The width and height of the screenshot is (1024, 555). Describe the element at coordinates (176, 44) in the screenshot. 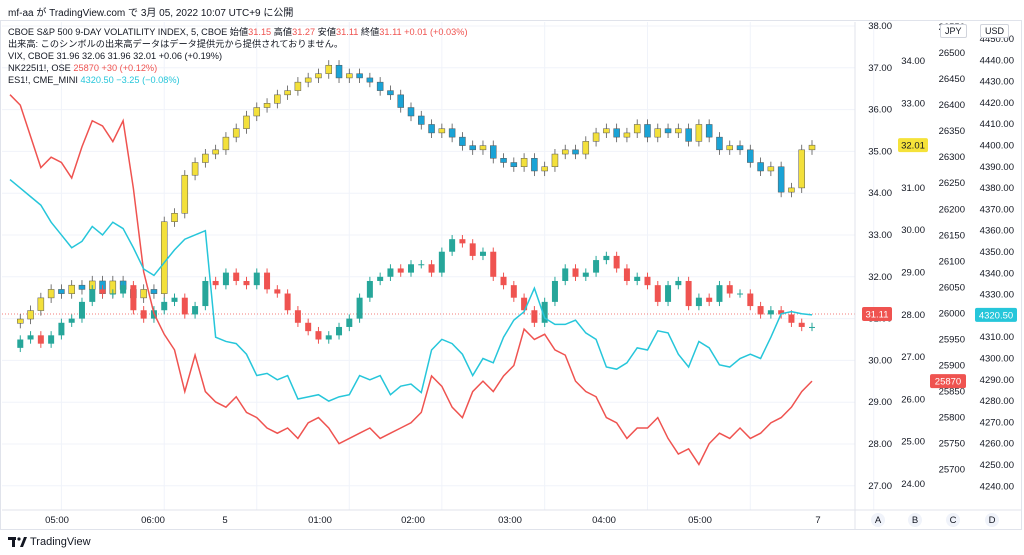

I see `legend-volume-note: 出来高: このシンボルの出来高データはデータ提供元から提供されておりません。` at that location.